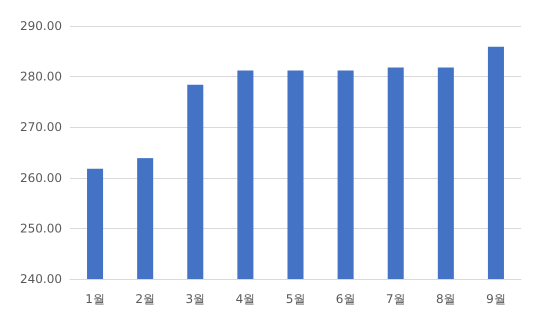 This screenshot has height=326, width=541. What do you see at coordinates (346, 299) in the screenshot?
I see `x-tick-label: 6월` at bounding box center [346, 299].